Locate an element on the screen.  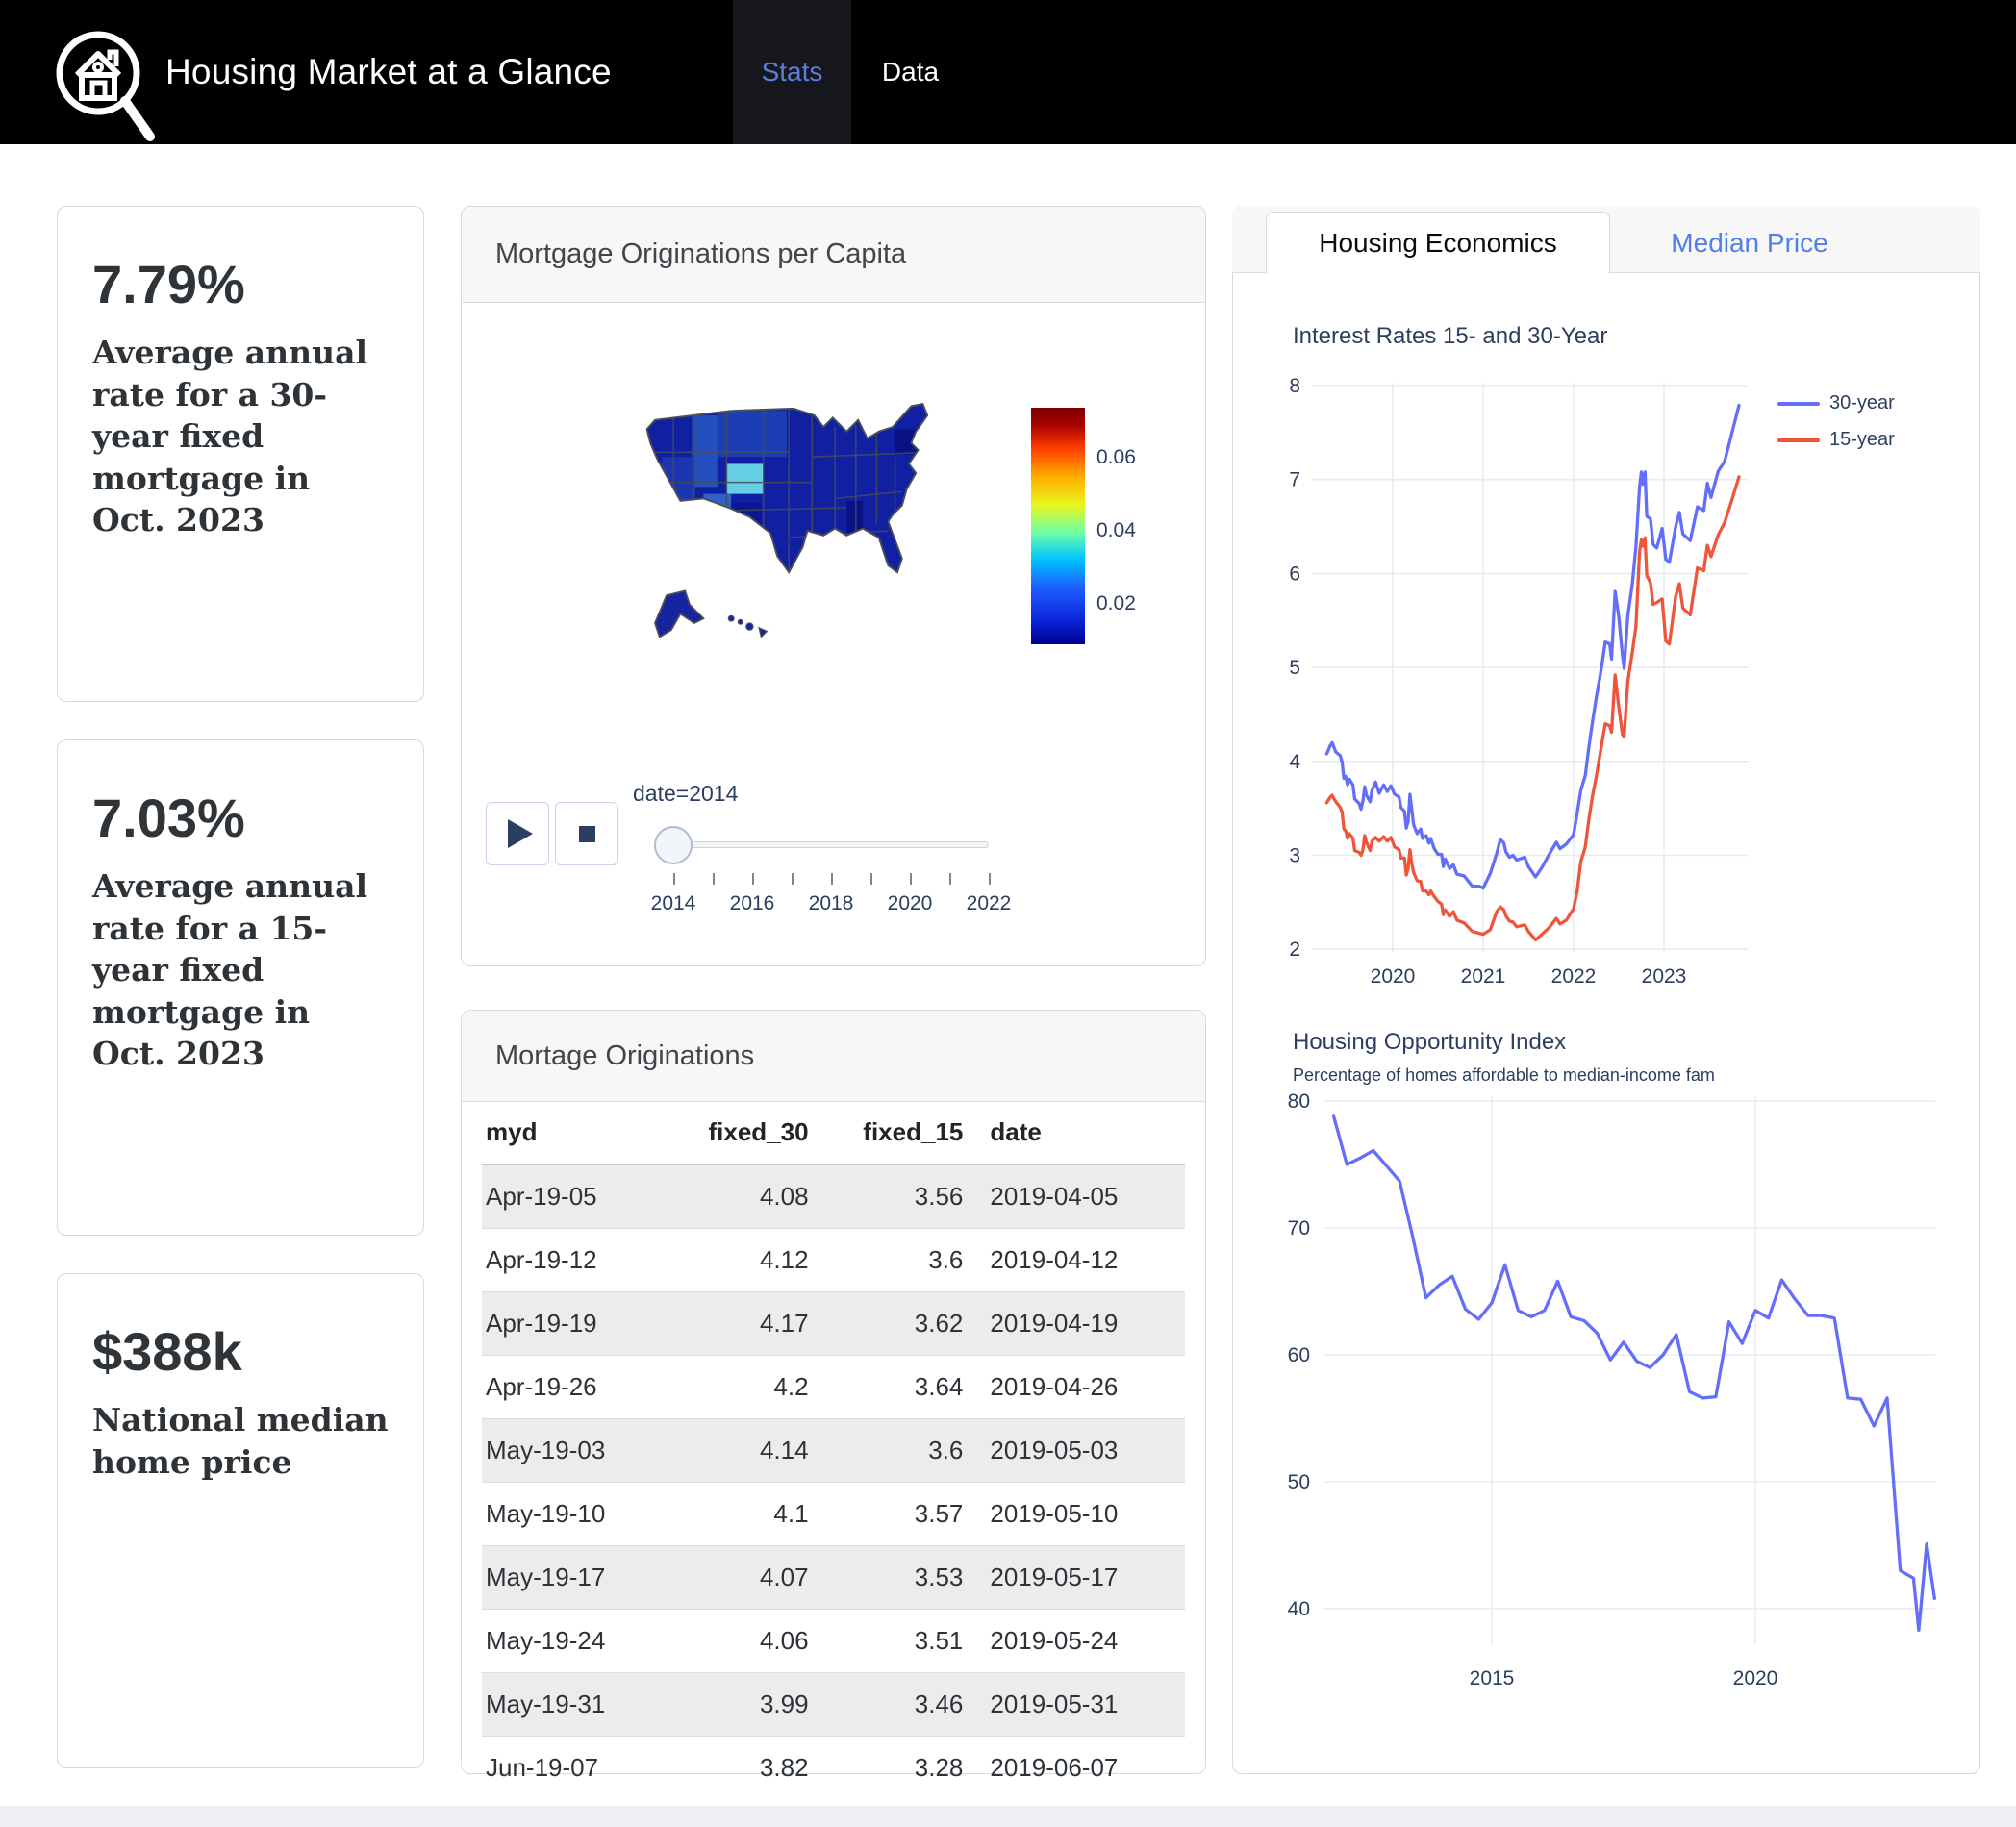
date-slider-rail is located at coordinates (831, 844).